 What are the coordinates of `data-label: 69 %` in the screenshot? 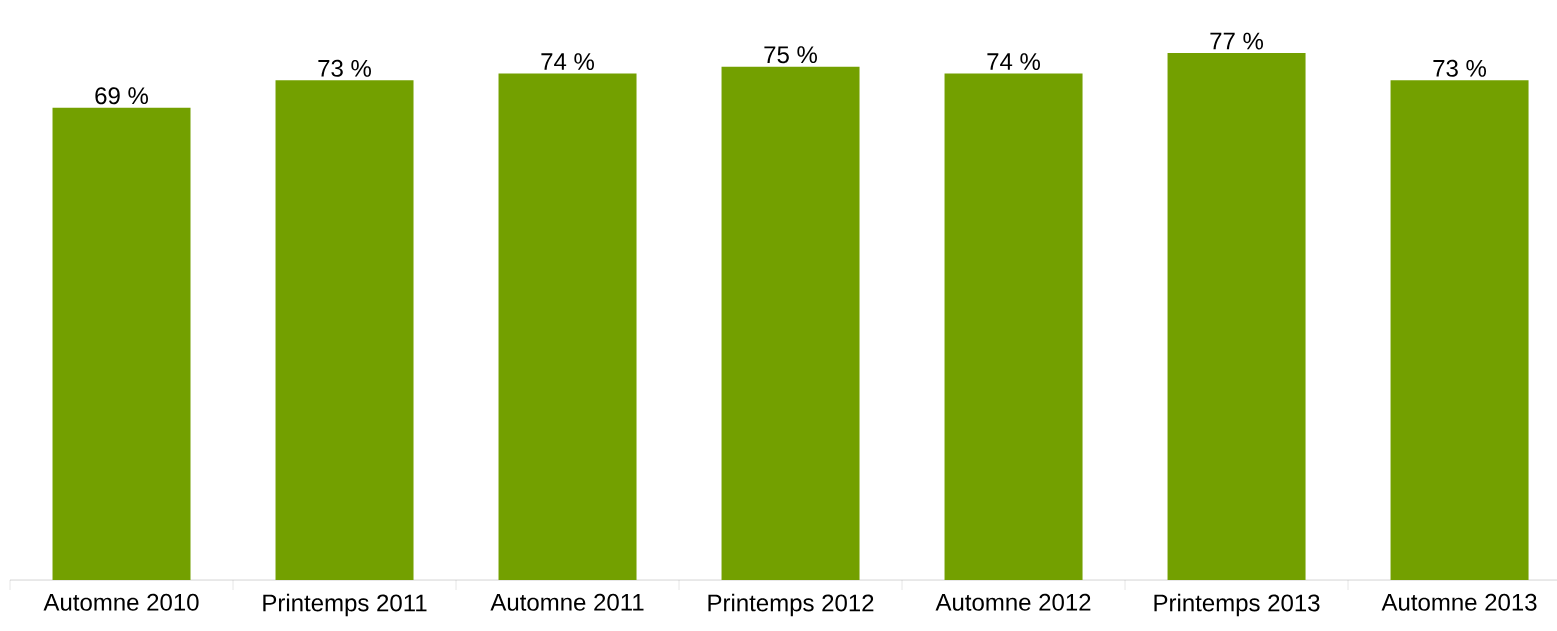 It's located at (121, 96).